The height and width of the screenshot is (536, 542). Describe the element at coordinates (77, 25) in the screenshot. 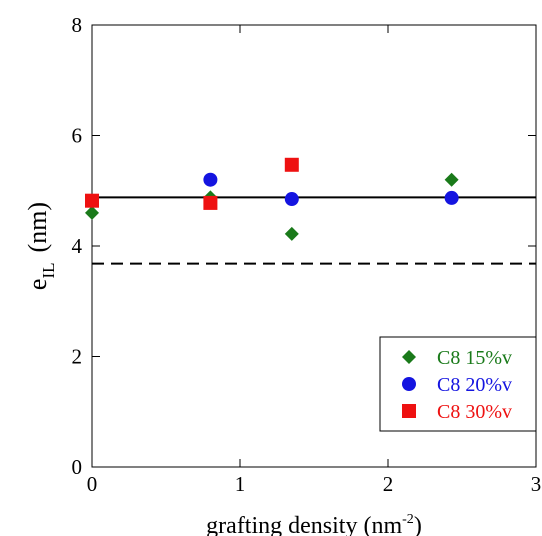

I see `y-tick-label: 8` at that location.